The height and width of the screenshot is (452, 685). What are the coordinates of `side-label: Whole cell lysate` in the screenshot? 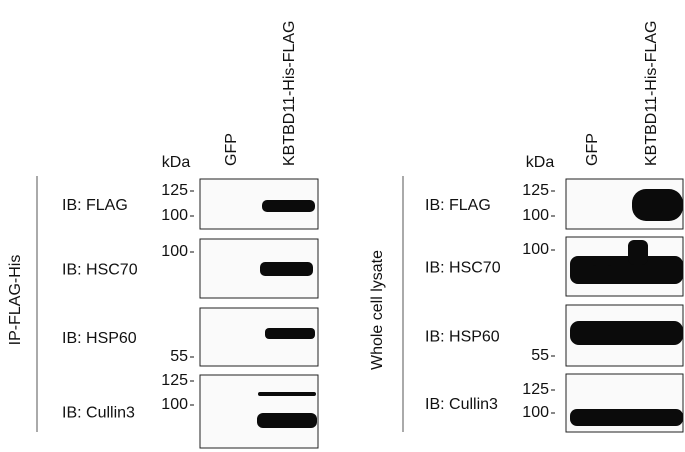 It's located at (377, 310).